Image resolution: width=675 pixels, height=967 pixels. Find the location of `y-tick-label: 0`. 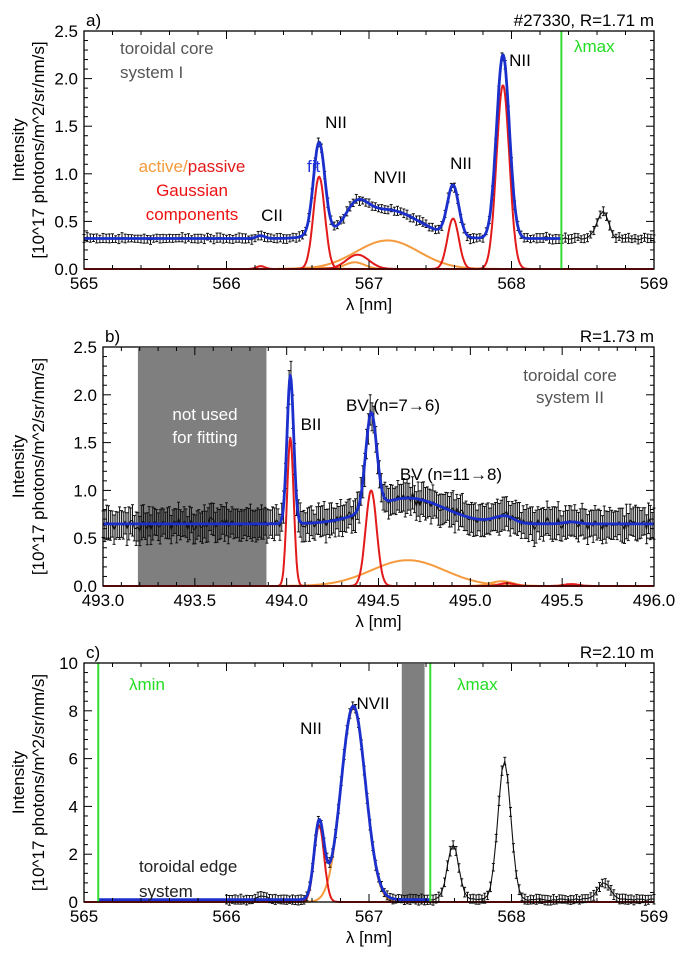

y-tick-label: 0 is located at coordinates (73, 902).